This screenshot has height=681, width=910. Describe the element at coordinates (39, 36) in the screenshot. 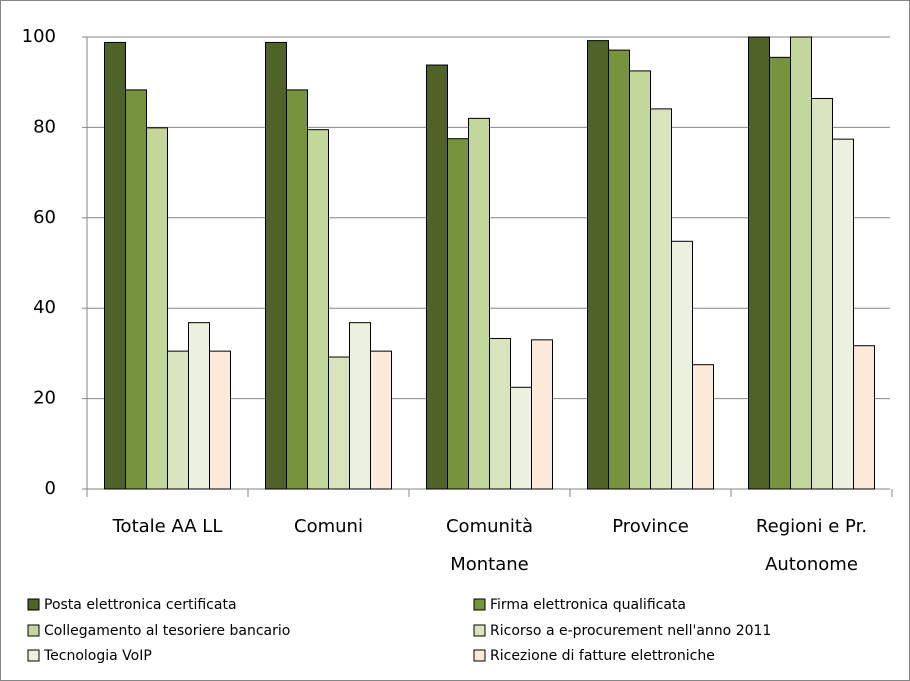

I see `y-tick-label: 100` at that location.